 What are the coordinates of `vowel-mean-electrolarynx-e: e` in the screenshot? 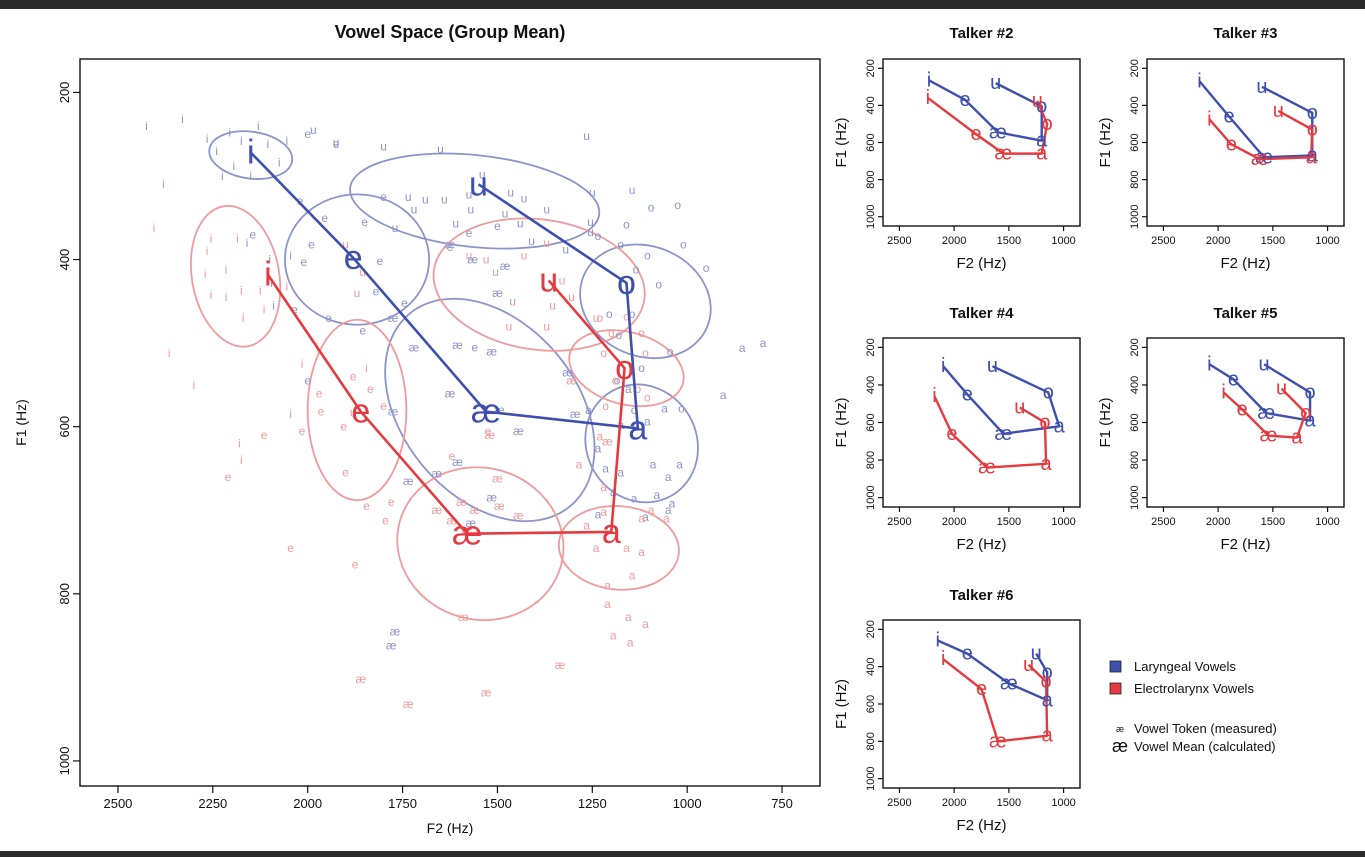 It's located at (975, 134).